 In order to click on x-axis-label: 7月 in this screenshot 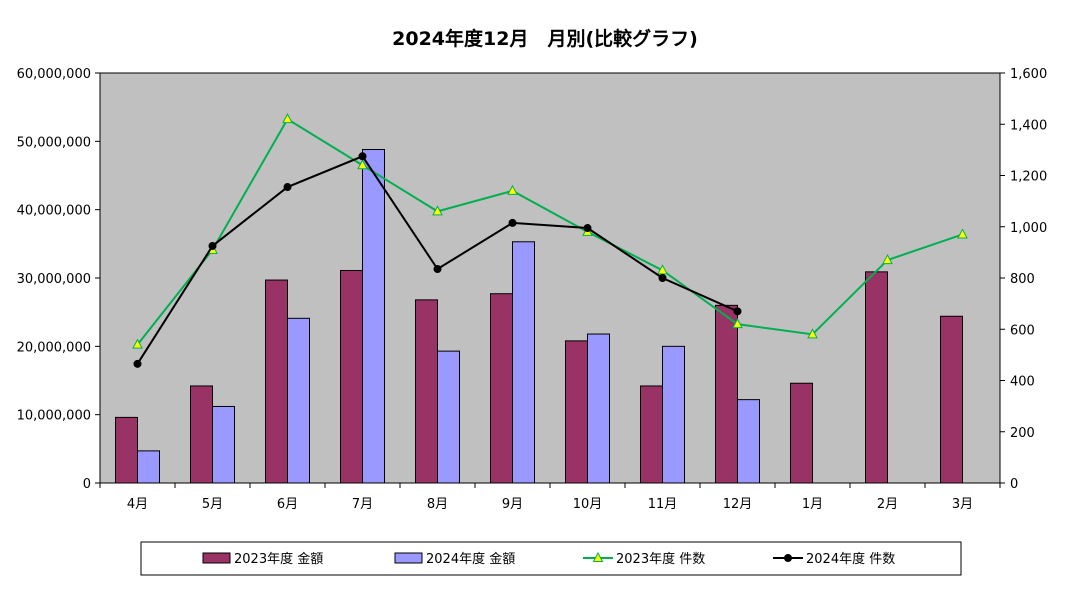, I will do `click(362, 504)`.